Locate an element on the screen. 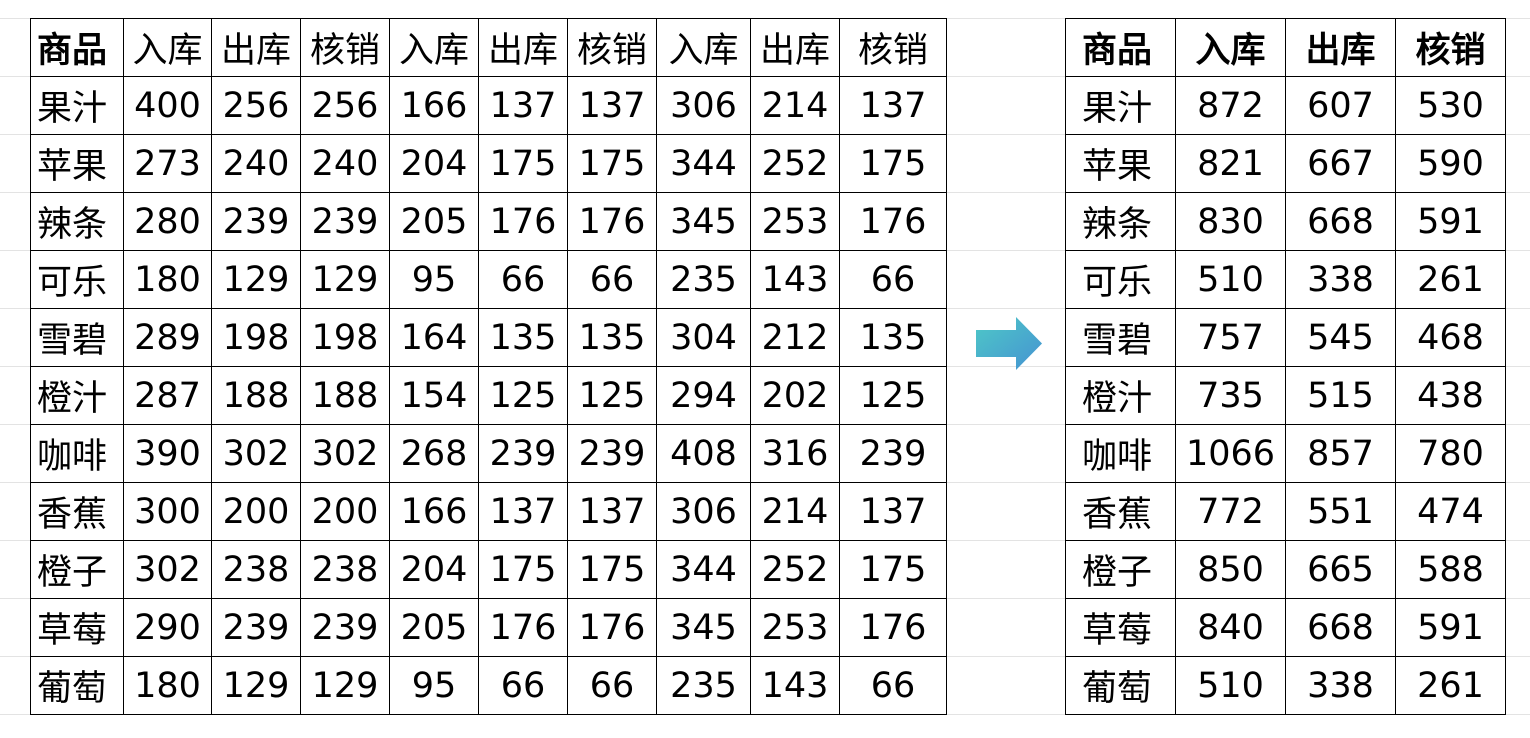  value-cell: 154 is located at coordinates (434, 395).